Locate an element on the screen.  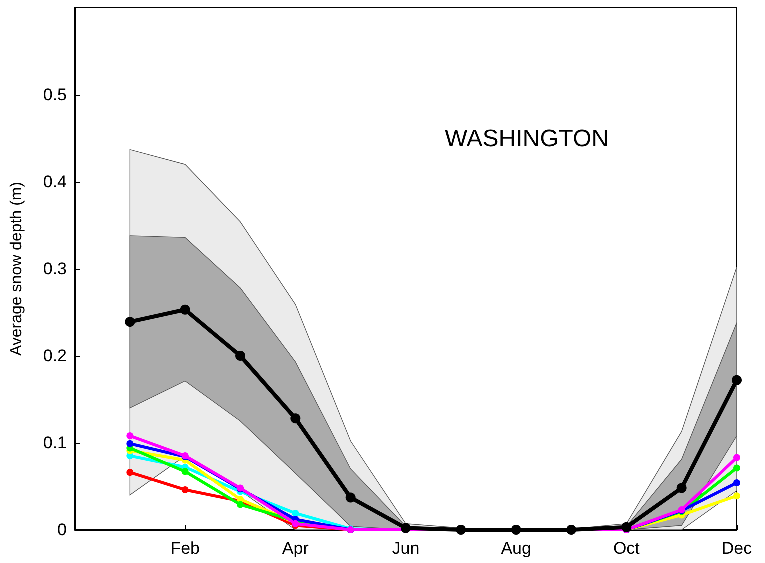
x-tick-label: Oct is located at coordinates (626, 548).